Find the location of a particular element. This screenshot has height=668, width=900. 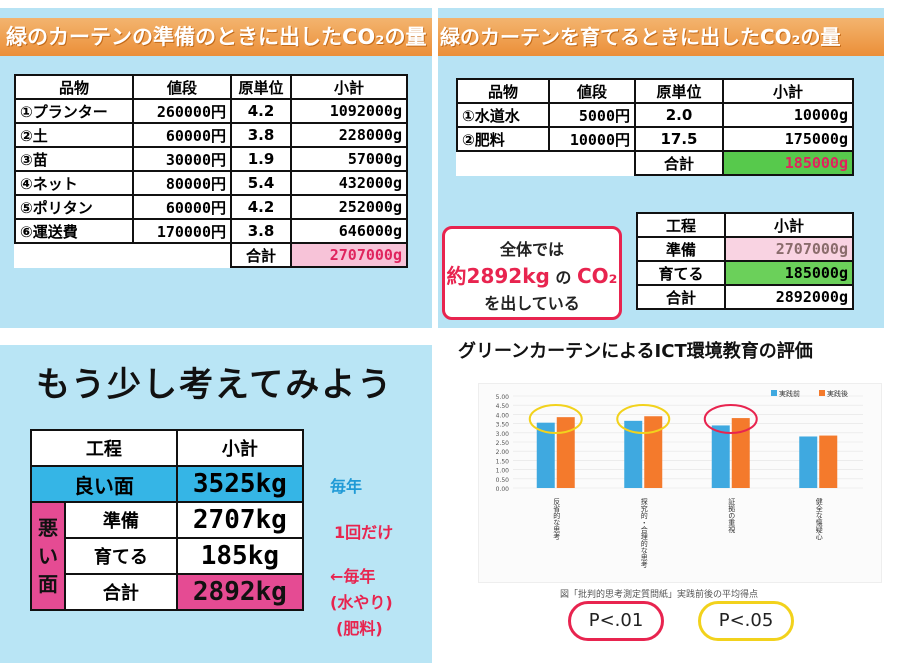

table-row: ③苗 30000円 1.9 57000g is located at coordinates (211, 159).